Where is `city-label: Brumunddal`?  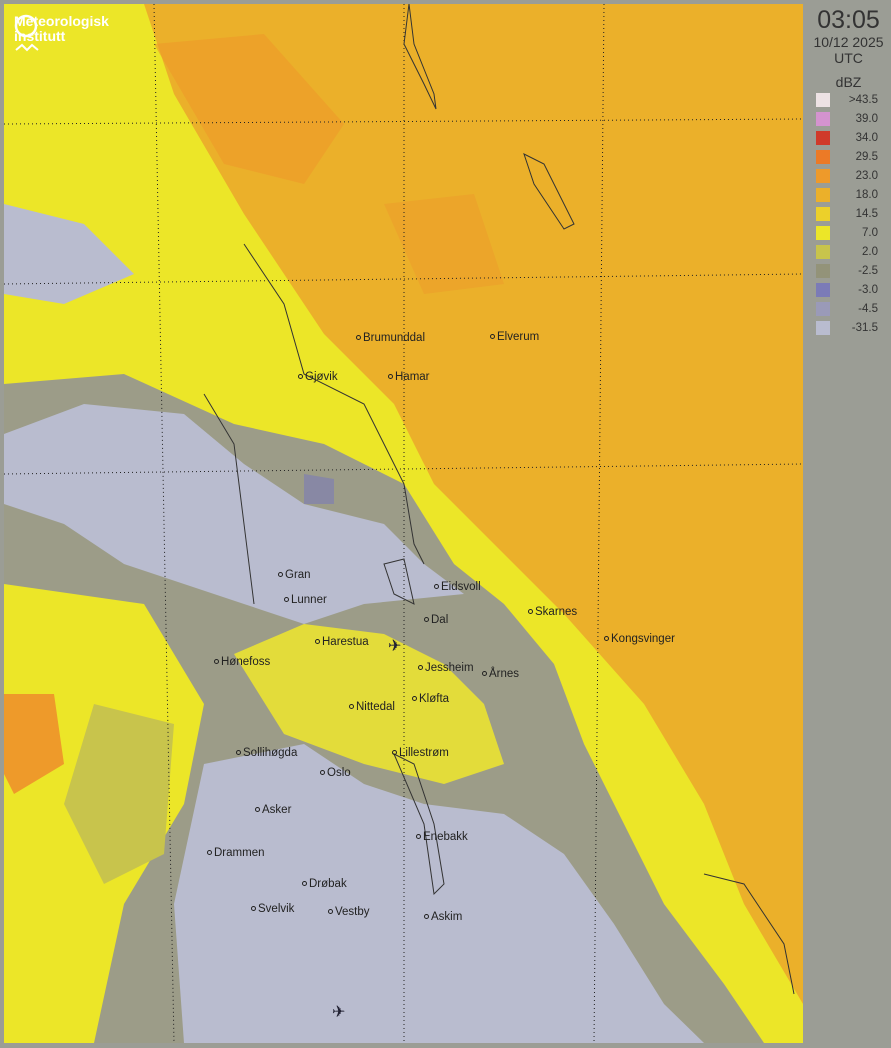 city-label: Brumunddal is located at coordinates (394, 338).